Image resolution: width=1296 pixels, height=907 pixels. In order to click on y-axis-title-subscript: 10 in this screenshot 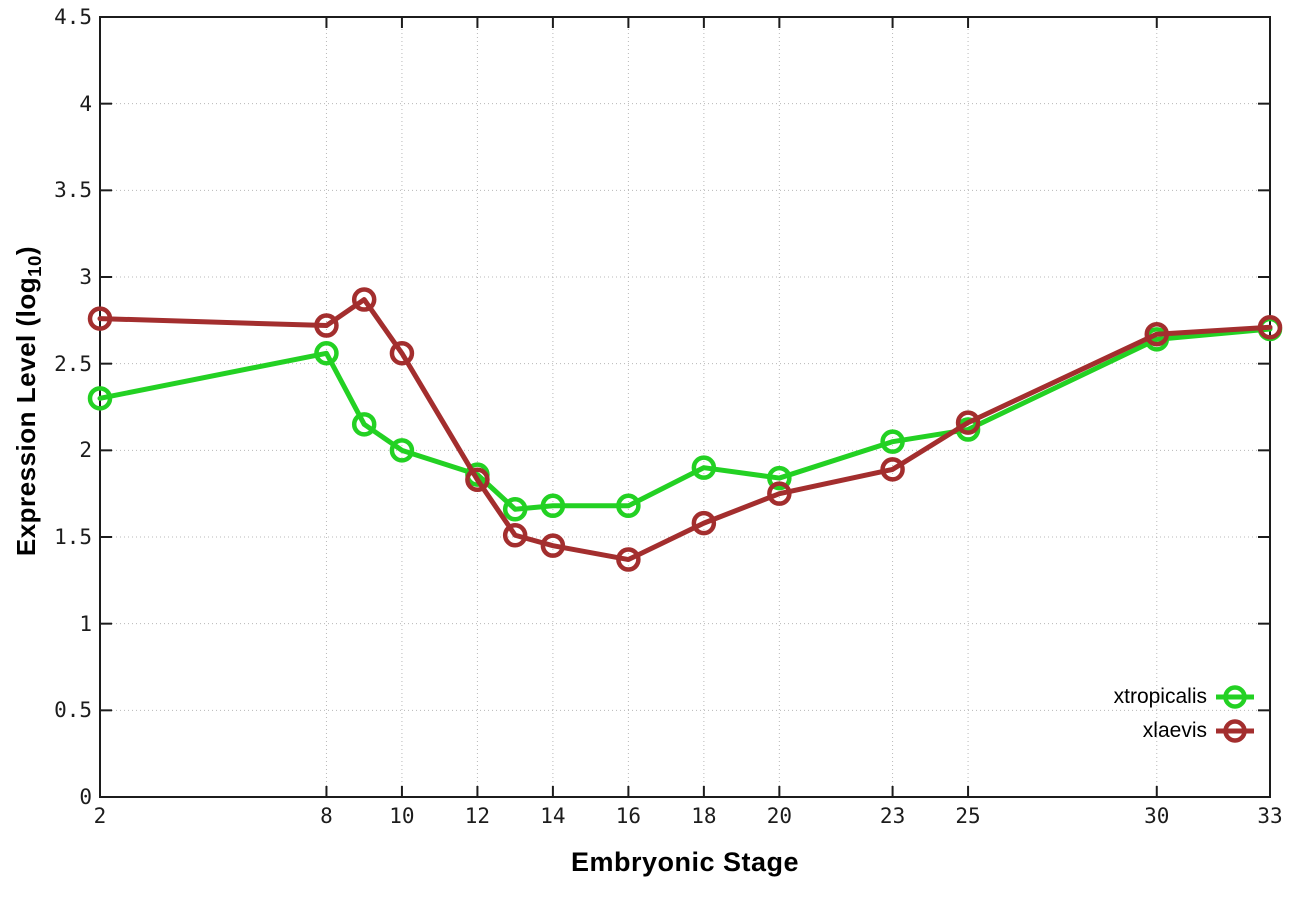, I will do `click(35, 266)`.